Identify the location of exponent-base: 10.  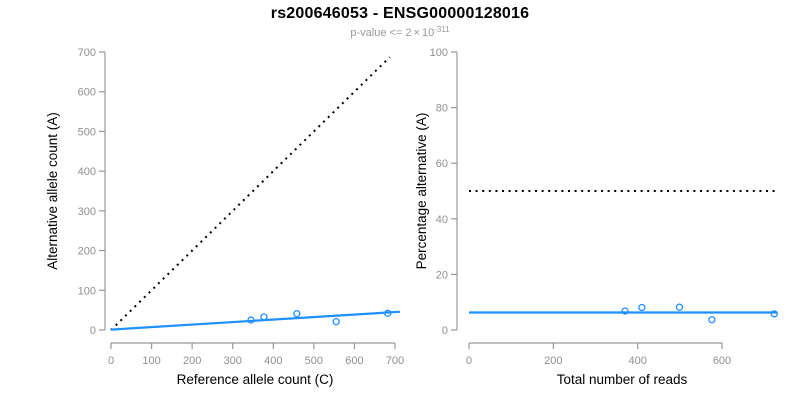
(428, 33).